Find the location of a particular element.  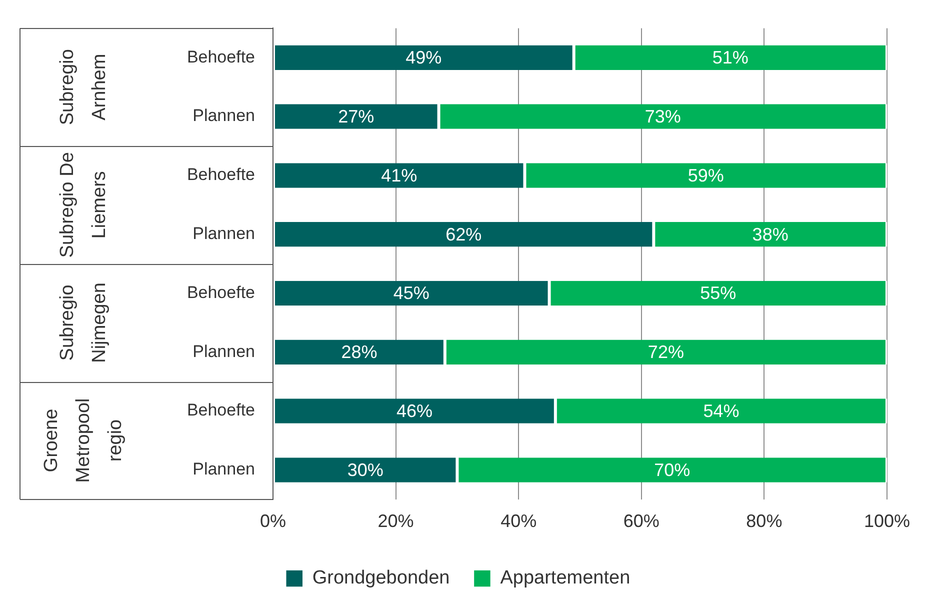

x-tick-label: 100% is located at coordinates (887, 521).